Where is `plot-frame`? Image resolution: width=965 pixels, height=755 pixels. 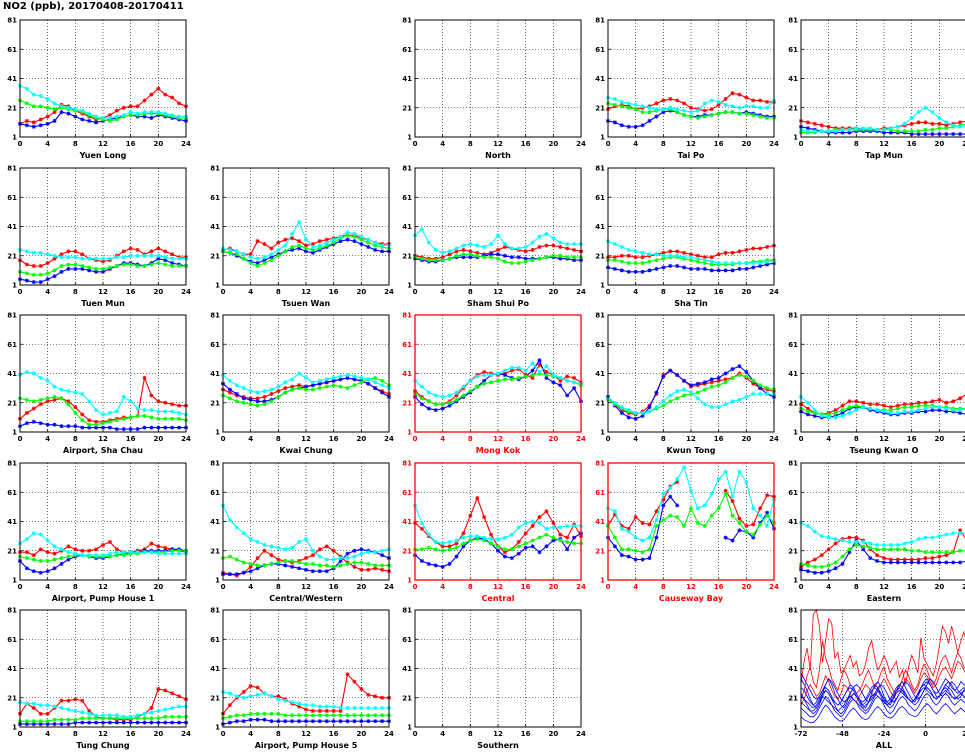
plot-frame is located at coordinates (691, 226).